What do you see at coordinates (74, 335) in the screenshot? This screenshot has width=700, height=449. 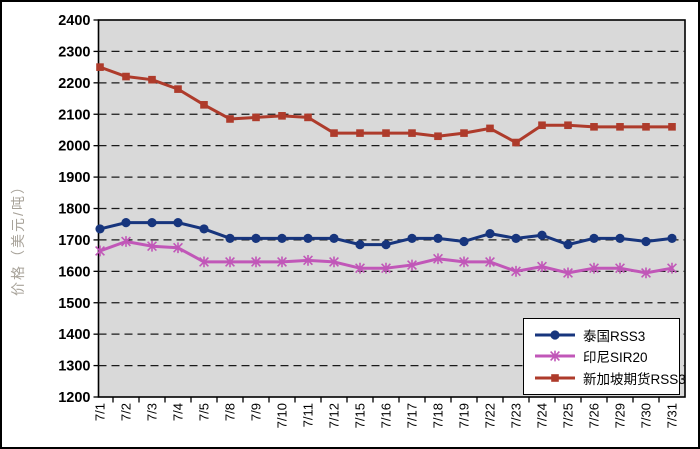 I see `y-tick-label: 1400` at bounding box center [74, 335].